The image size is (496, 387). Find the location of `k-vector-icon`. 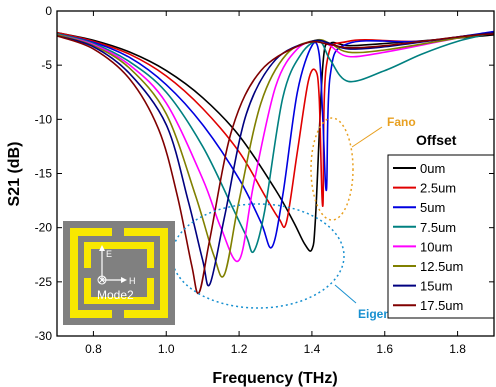

k-vector-icon is located at coordinates (102, 280).